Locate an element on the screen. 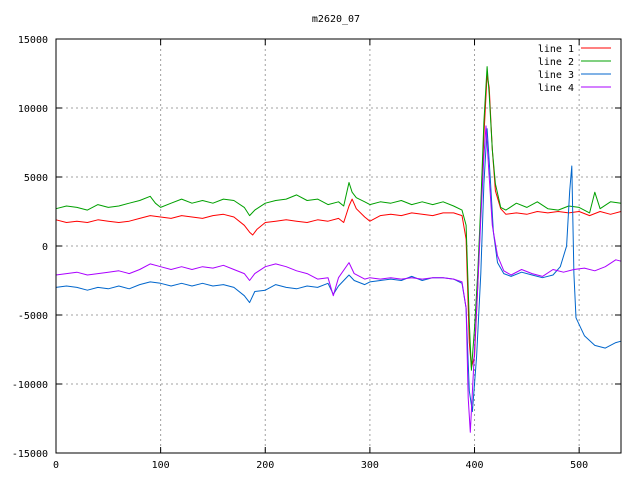 The width and height of the screenshot is (640, 480). legend-label-1: line 1 is located at coordinates (556, 49).